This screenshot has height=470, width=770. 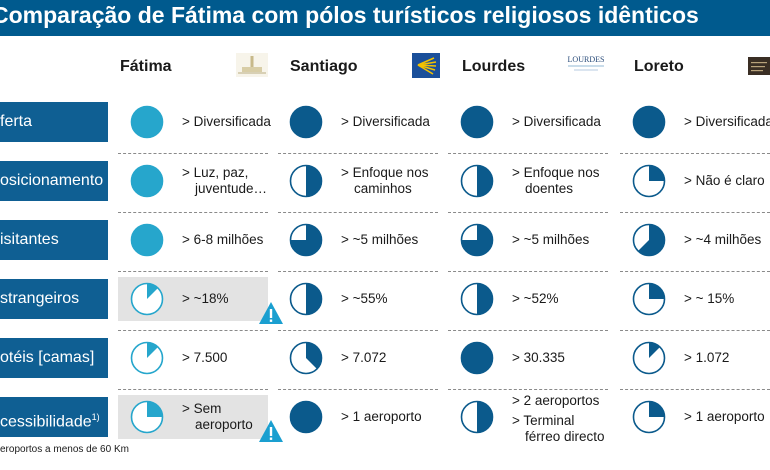 I want to click on cell-text: > ~5 milhões, so click(x=550, y=240).